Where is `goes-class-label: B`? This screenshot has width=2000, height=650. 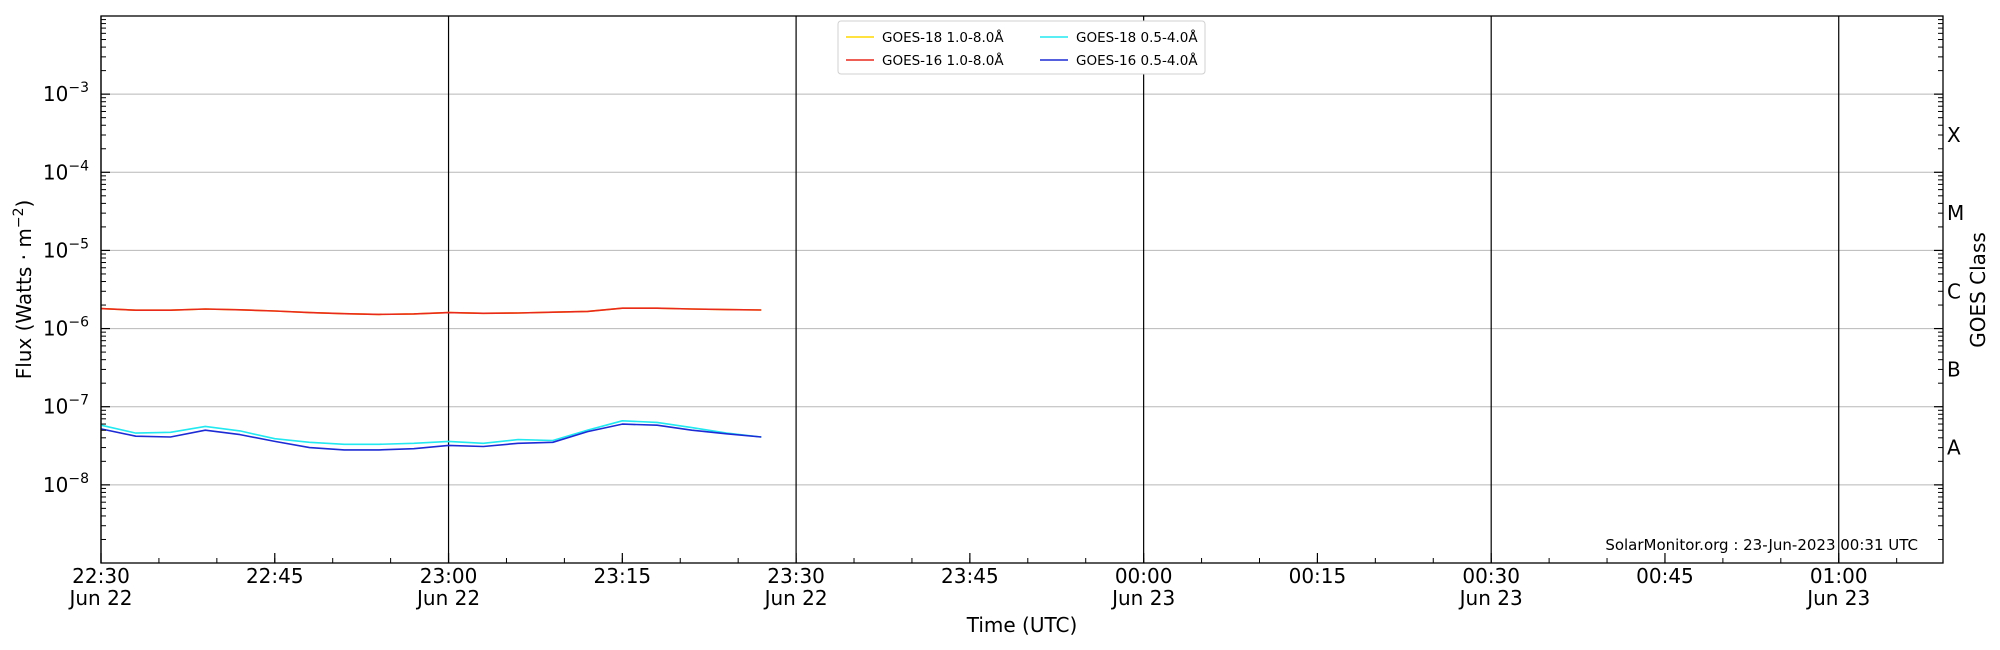 goes-class-label: B is located at coordinates (1954, 369).